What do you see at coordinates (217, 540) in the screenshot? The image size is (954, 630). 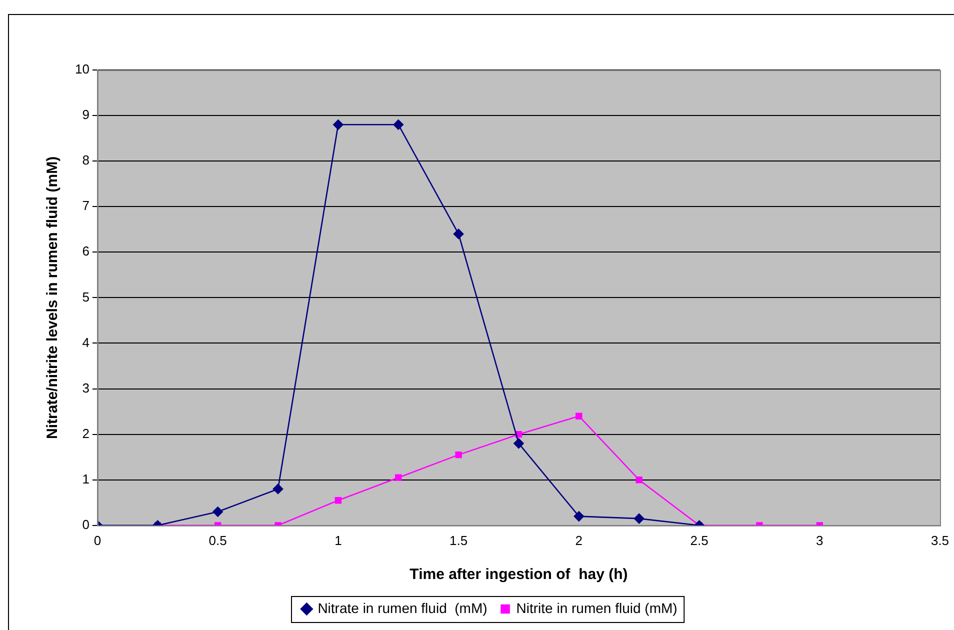 I see `x-tick-label: 0.5` at bounding box center [217, 540].